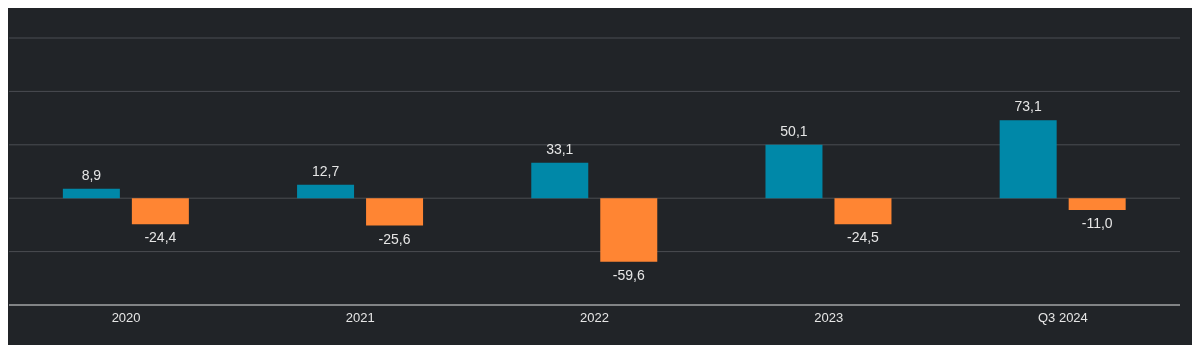  I want to click on data-label: -59,6, so click(628, 274).